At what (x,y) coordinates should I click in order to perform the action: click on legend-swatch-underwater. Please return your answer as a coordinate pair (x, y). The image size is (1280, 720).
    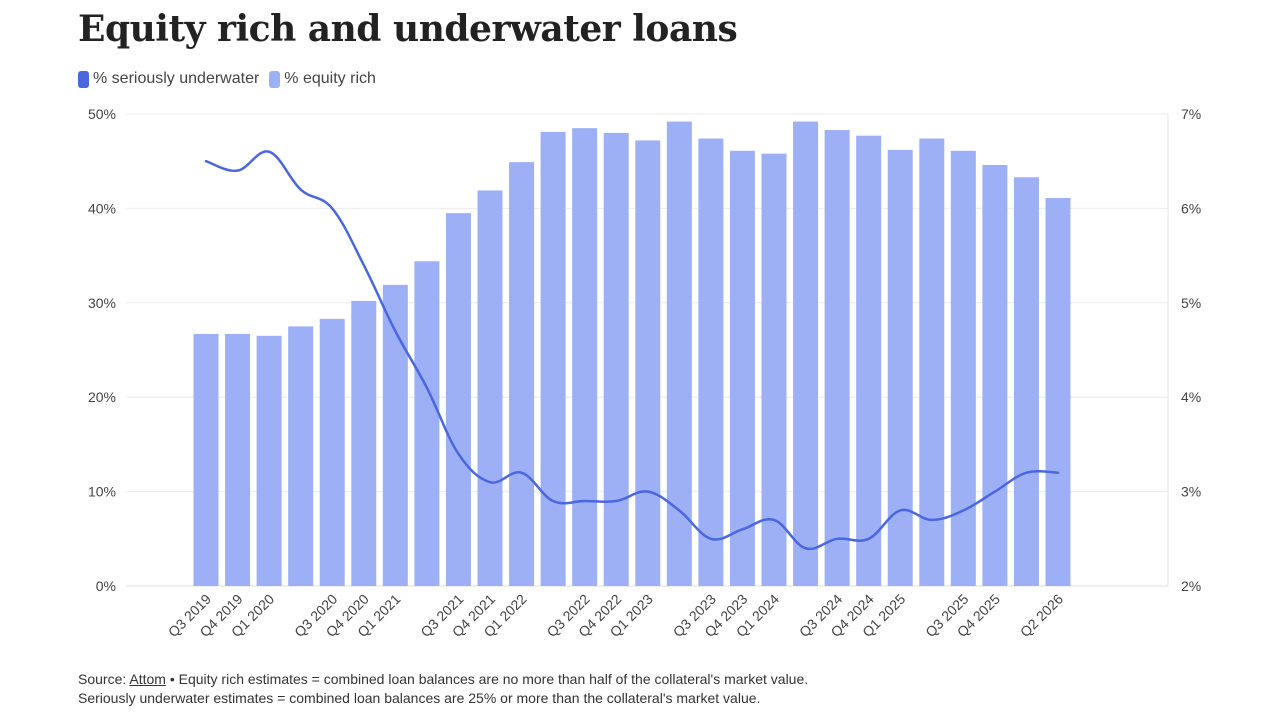
    Looking at the image, I should click on (83, 79).